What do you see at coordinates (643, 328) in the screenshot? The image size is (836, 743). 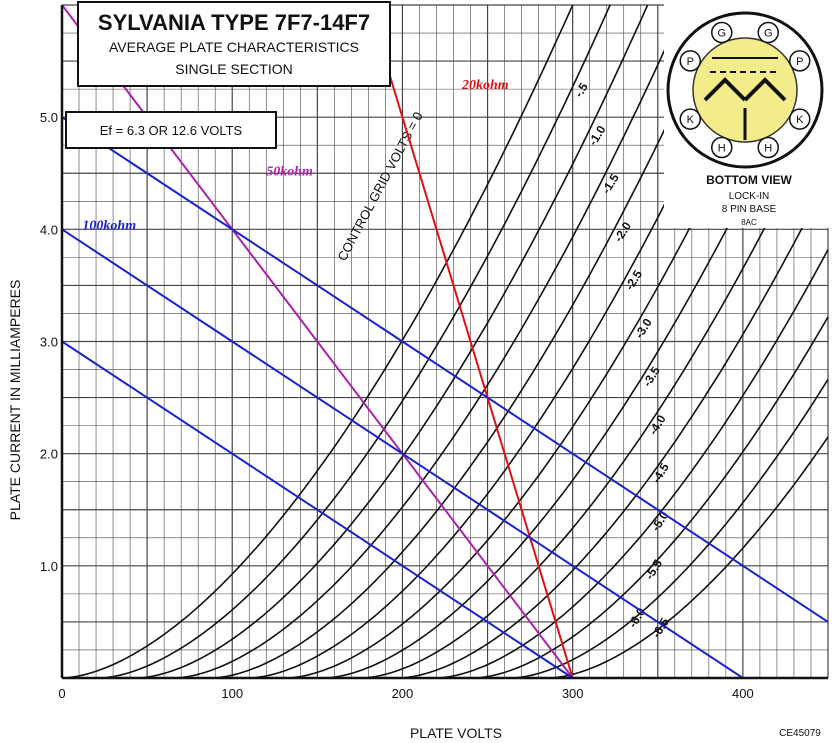 I see `curve-label: -3.0` at bounding box center [643, 328].